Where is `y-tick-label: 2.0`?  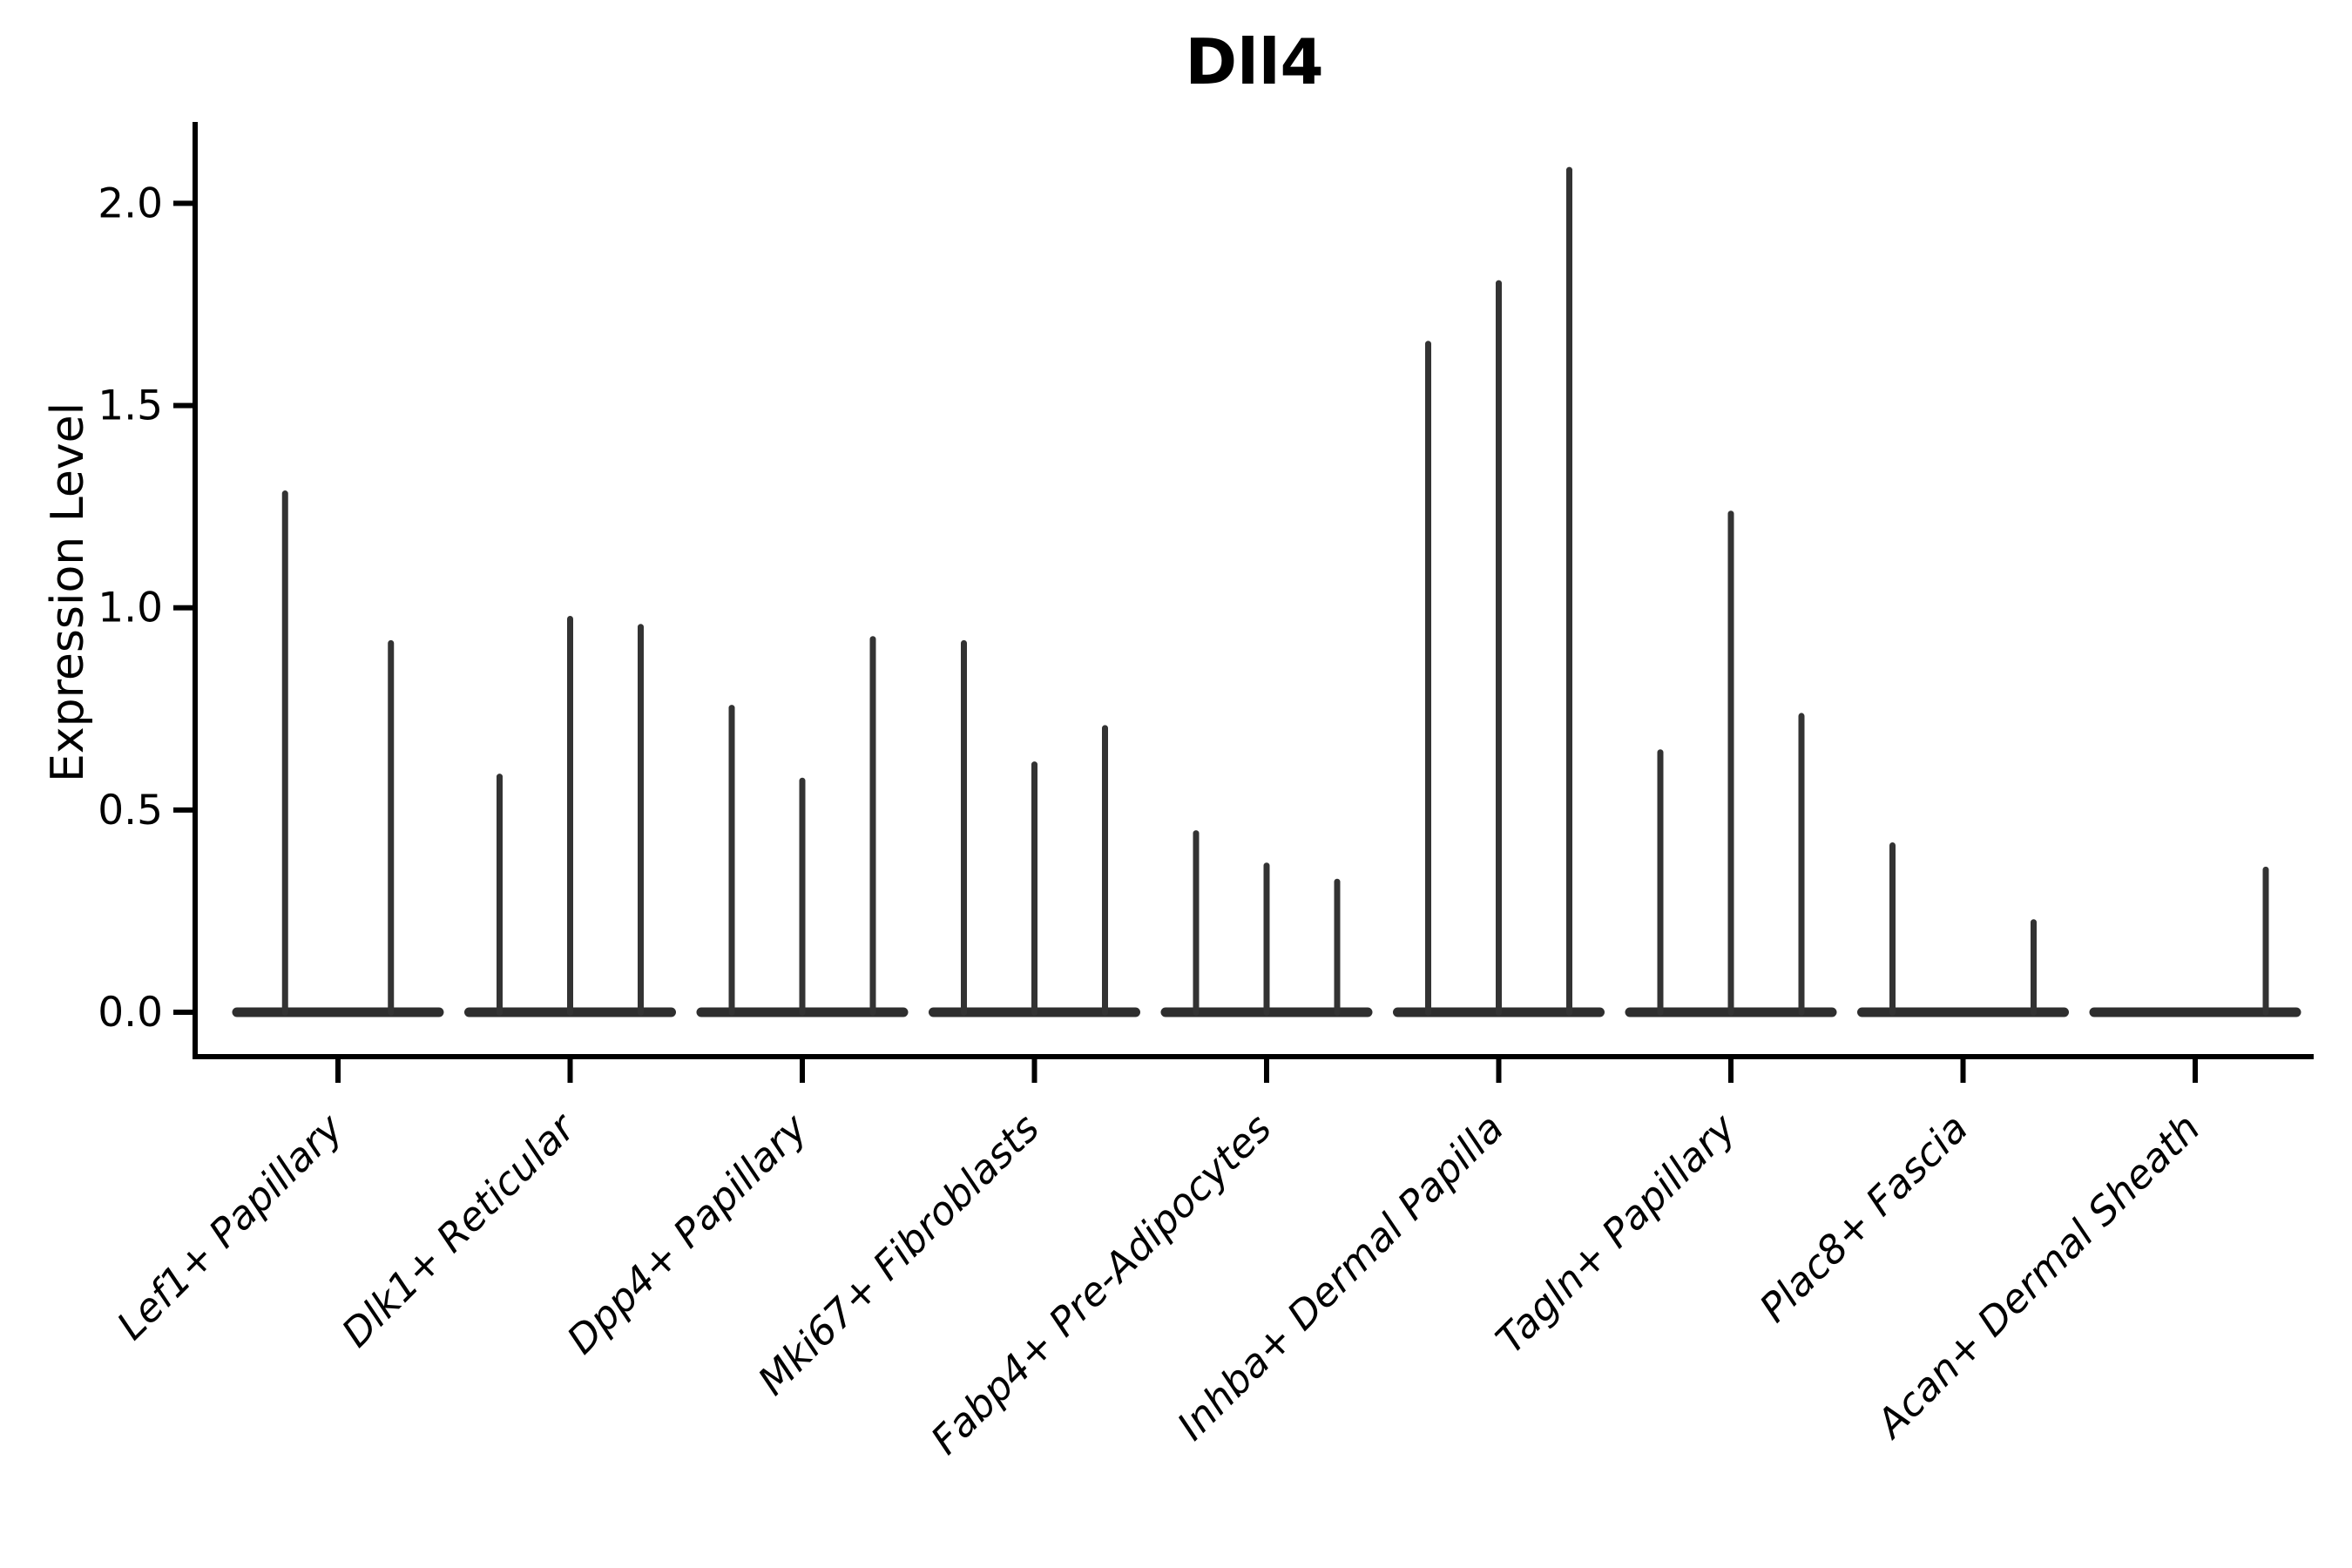
y-tick-label: 2.0 is located at coordinates (130, 203).